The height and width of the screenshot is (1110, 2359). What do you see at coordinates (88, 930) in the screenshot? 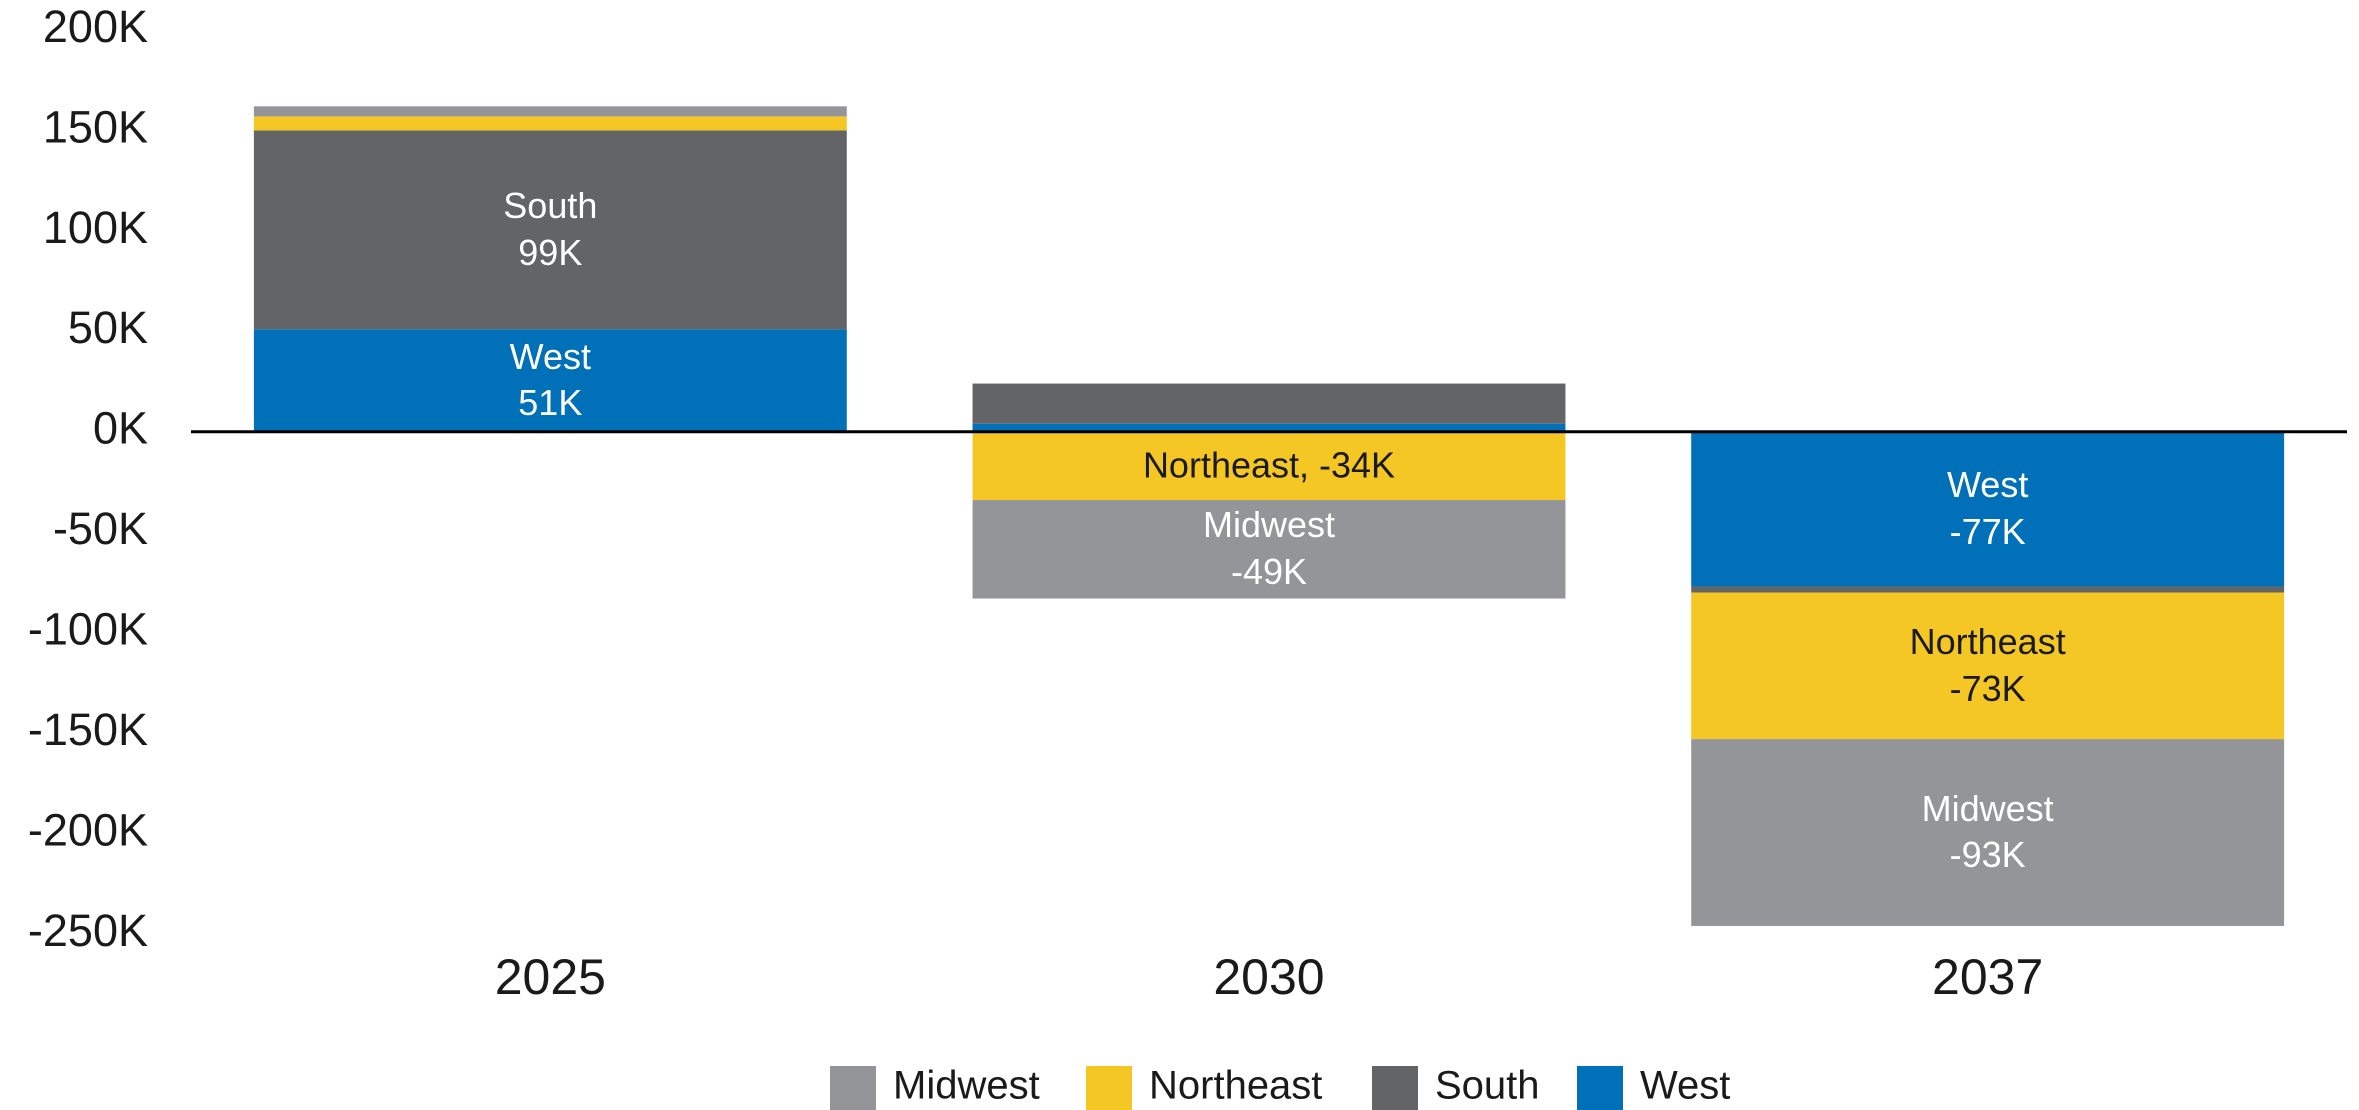
I see `y-tick-label: -250K` at bounding box center [88, 930].